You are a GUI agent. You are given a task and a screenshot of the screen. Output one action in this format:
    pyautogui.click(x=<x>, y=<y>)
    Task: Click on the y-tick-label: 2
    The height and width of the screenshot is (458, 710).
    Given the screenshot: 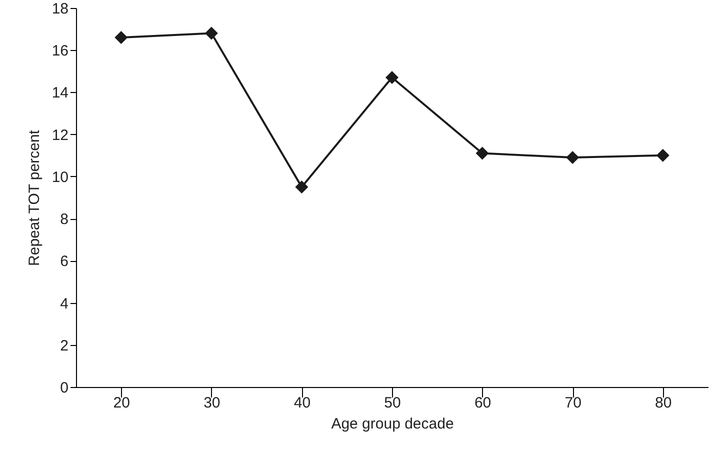 What is the action you would take?
    pyautogui.click(x=64, y=345)
    